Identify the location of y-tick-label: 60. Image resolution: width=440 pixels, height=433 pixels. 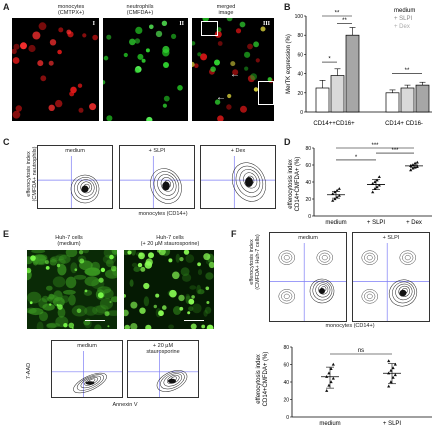
(300, 55).